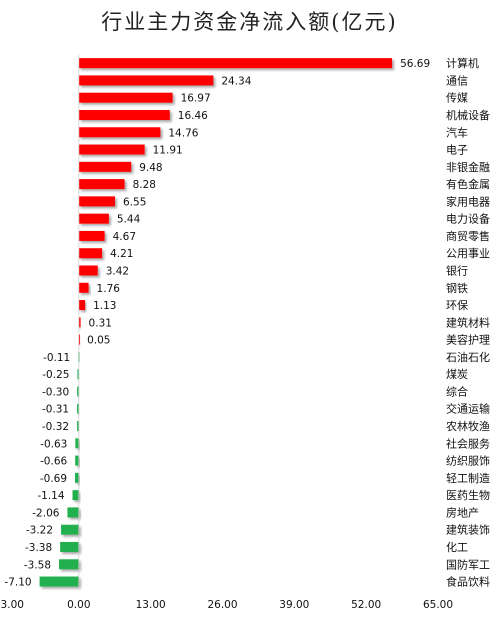 Image resolution: width=499 pixels, height=619 pixels. I want to click on bar-国防军工, so click(69, 564).